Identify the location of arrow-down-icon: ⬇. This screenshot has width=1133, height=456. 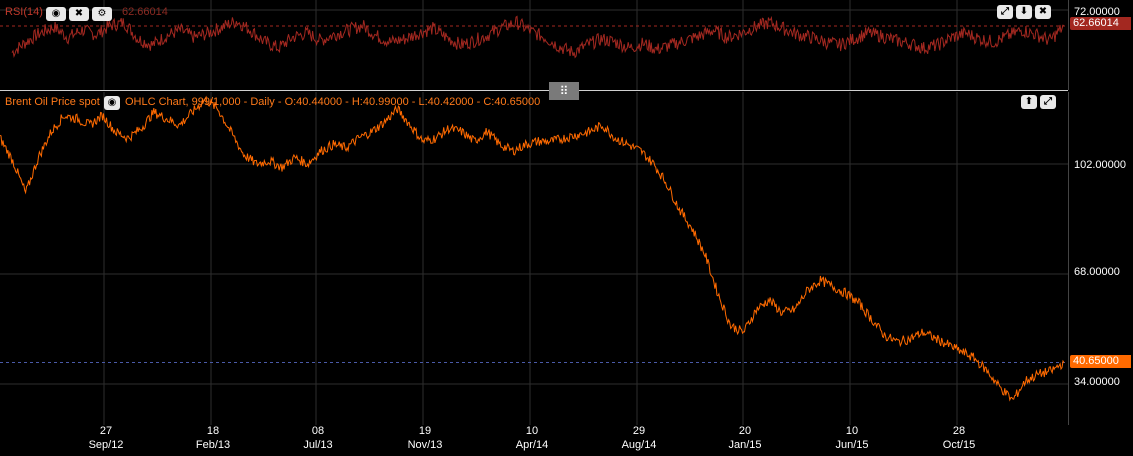
(1024, 12).